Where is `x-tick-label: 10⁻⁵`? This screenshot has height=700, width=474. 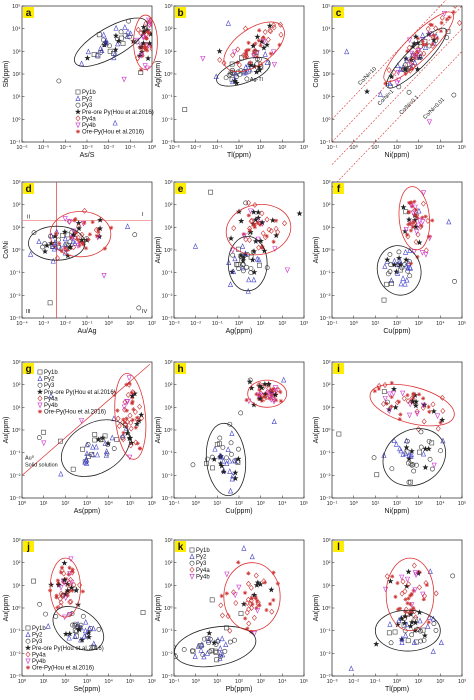
x-tick-label: 10⁻⁵ is located at coordinates (43, 147).